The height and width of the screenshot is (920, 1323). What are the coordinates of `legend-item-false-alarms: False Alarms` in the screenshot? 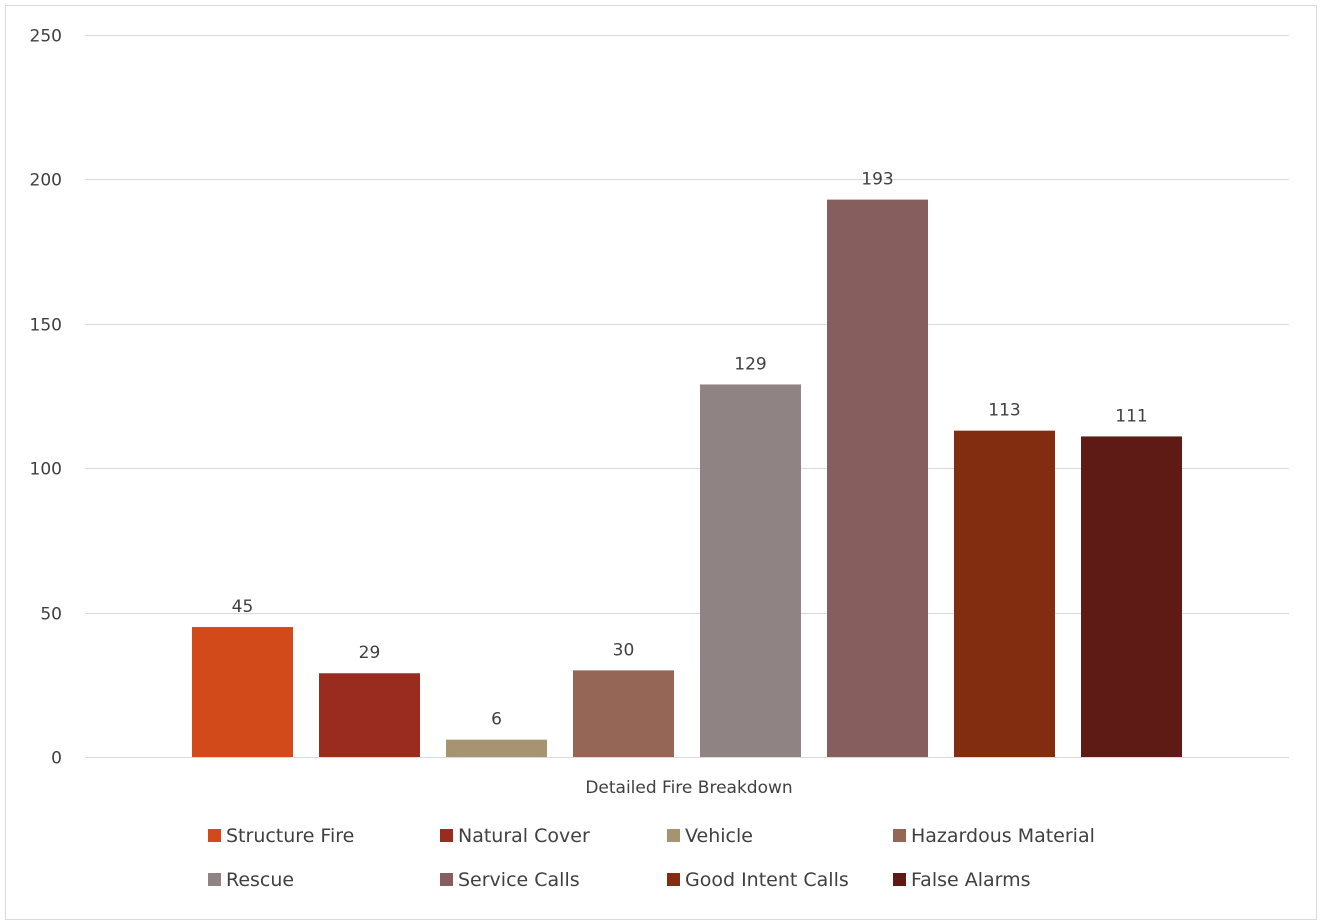 It's located at (962, 880).